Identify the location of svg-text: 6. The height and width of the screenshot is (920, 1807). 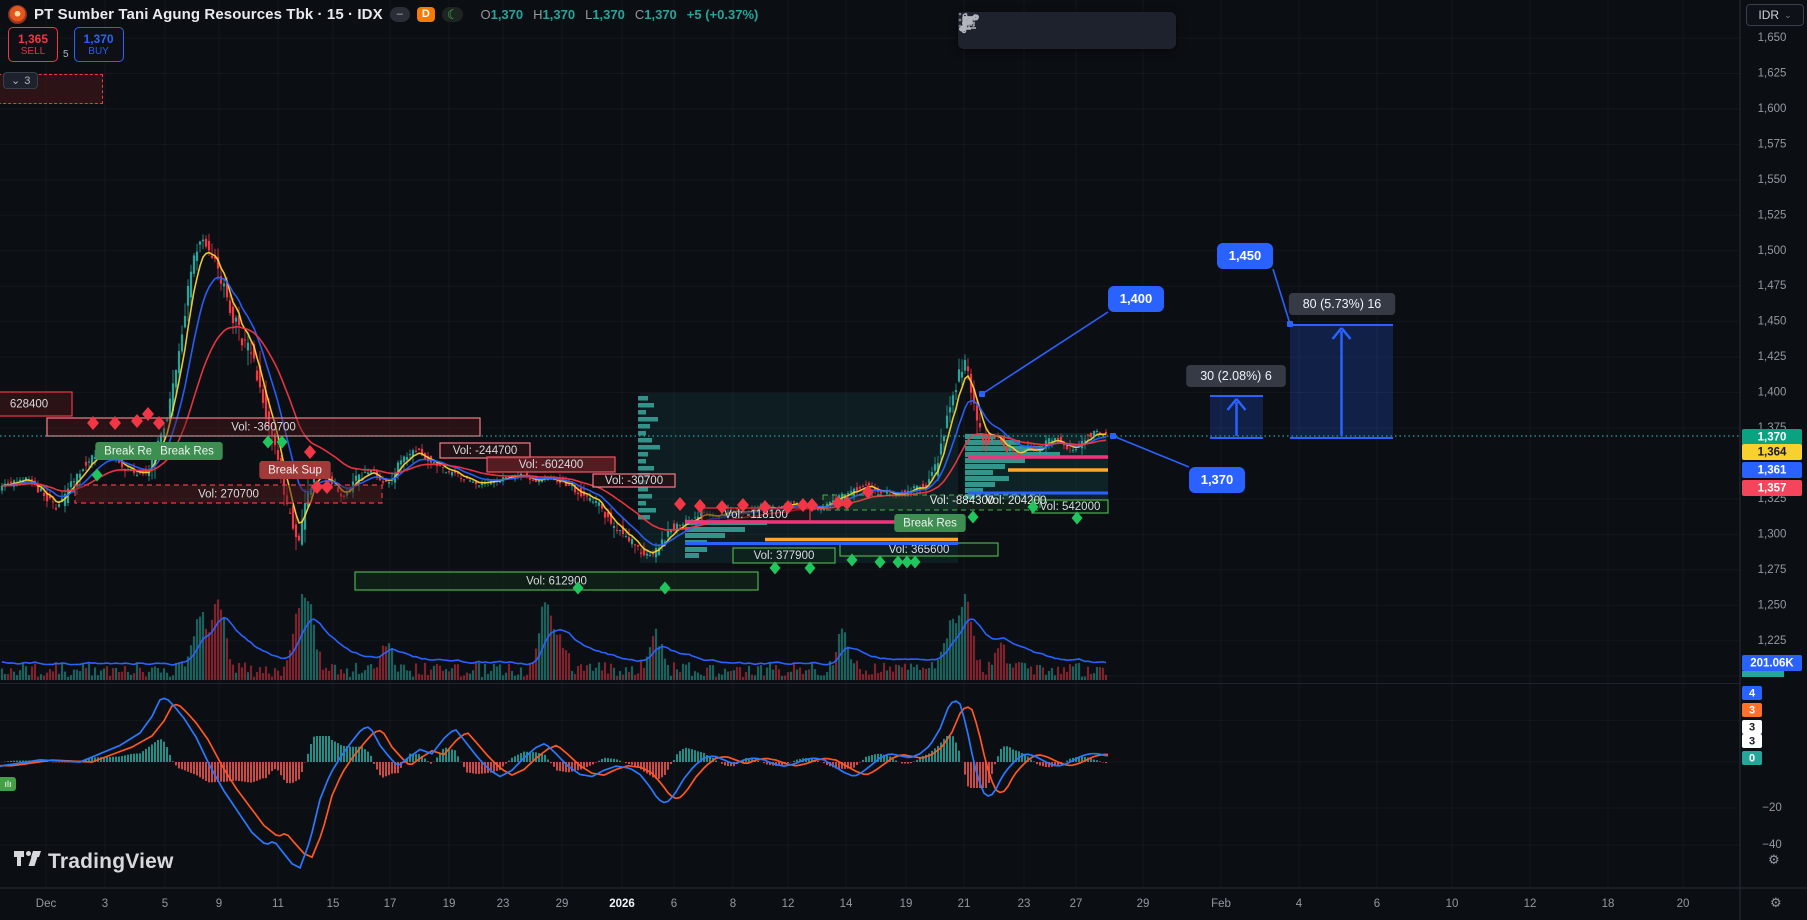
(674, 904).